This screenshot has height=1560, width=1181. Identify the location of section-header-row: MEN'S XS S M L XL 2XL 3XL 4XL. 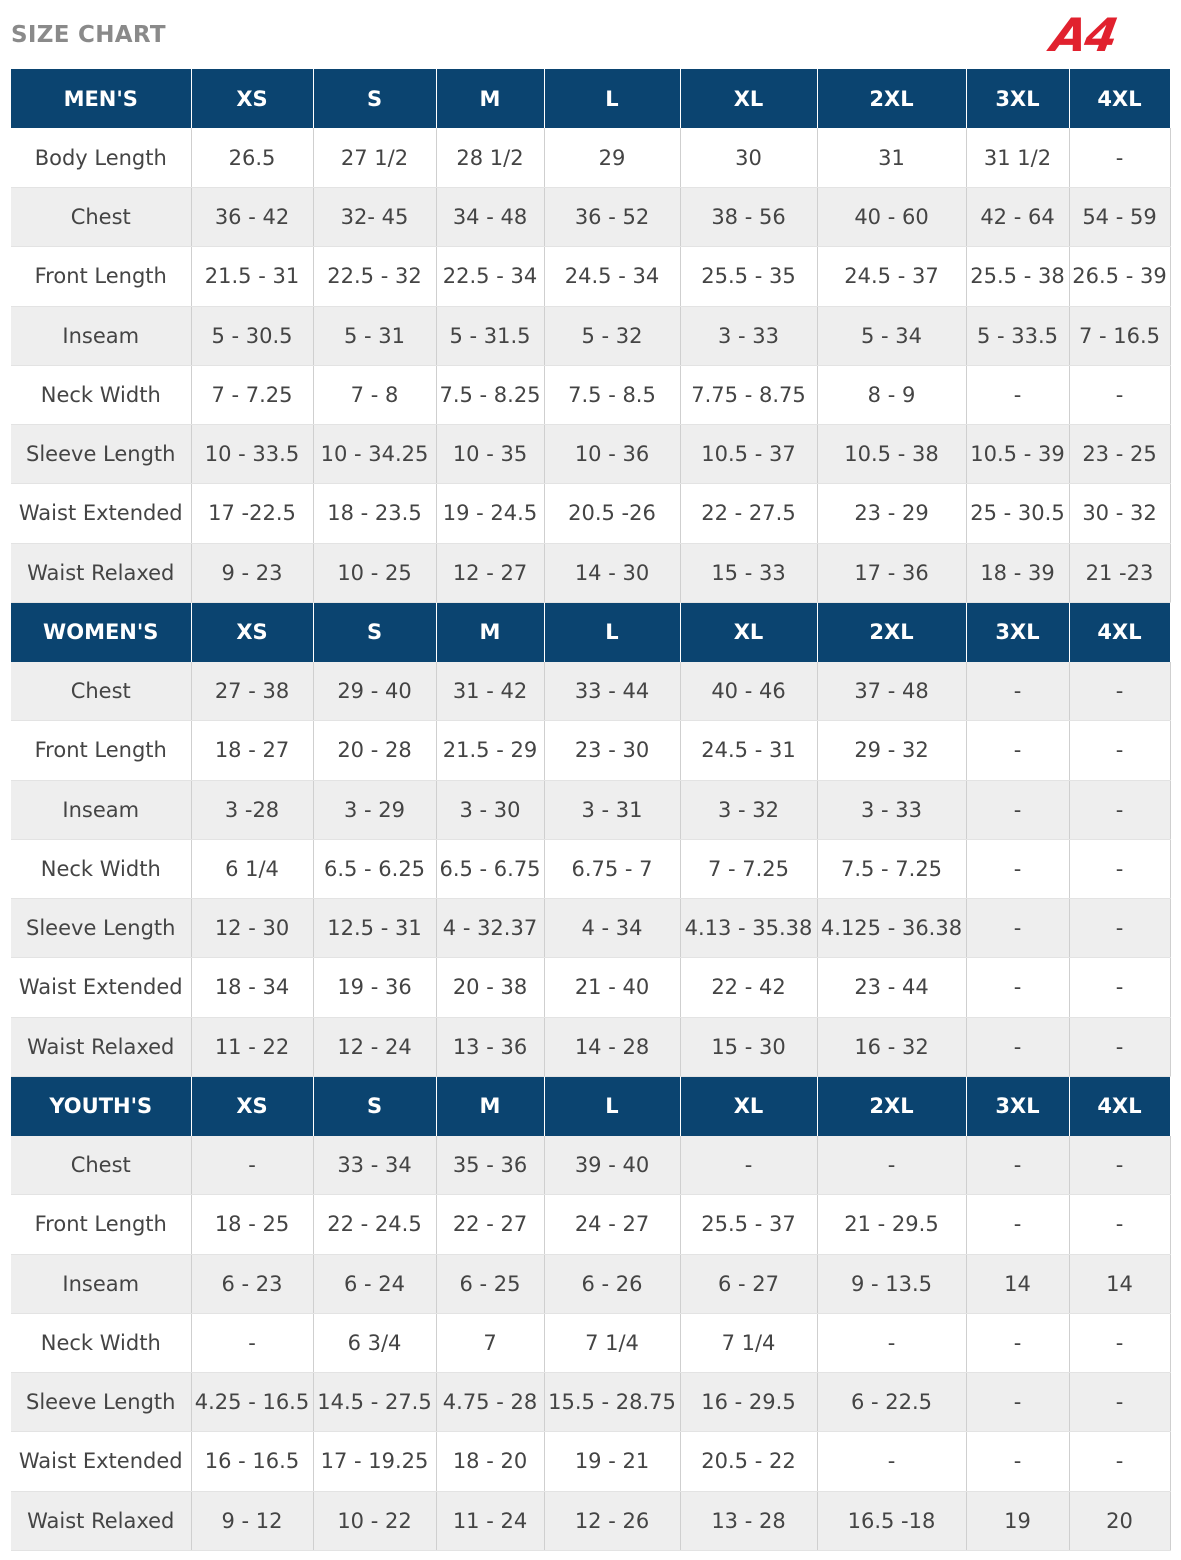
(591, 99).